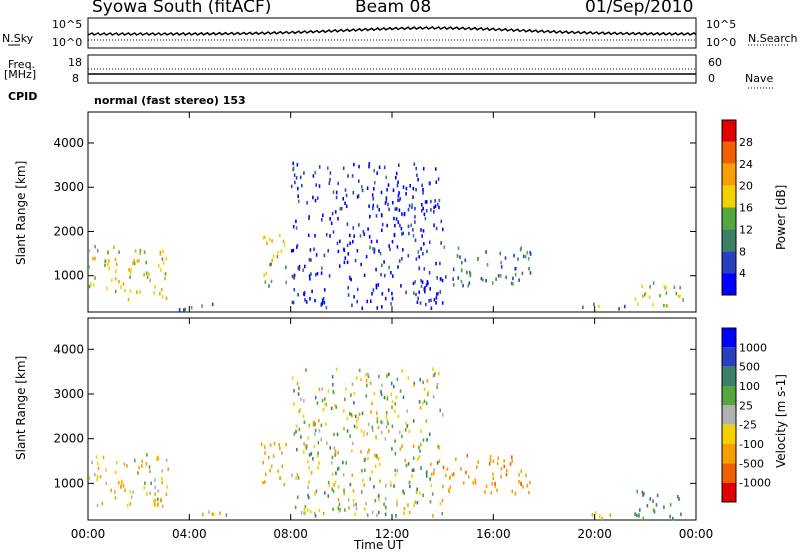 Image resolution: width=800 pixels, height=554 pixels. Describe the element at coordinates (493, 534) in the screenshot. I see `x-tick-label: 16:00` at that location.